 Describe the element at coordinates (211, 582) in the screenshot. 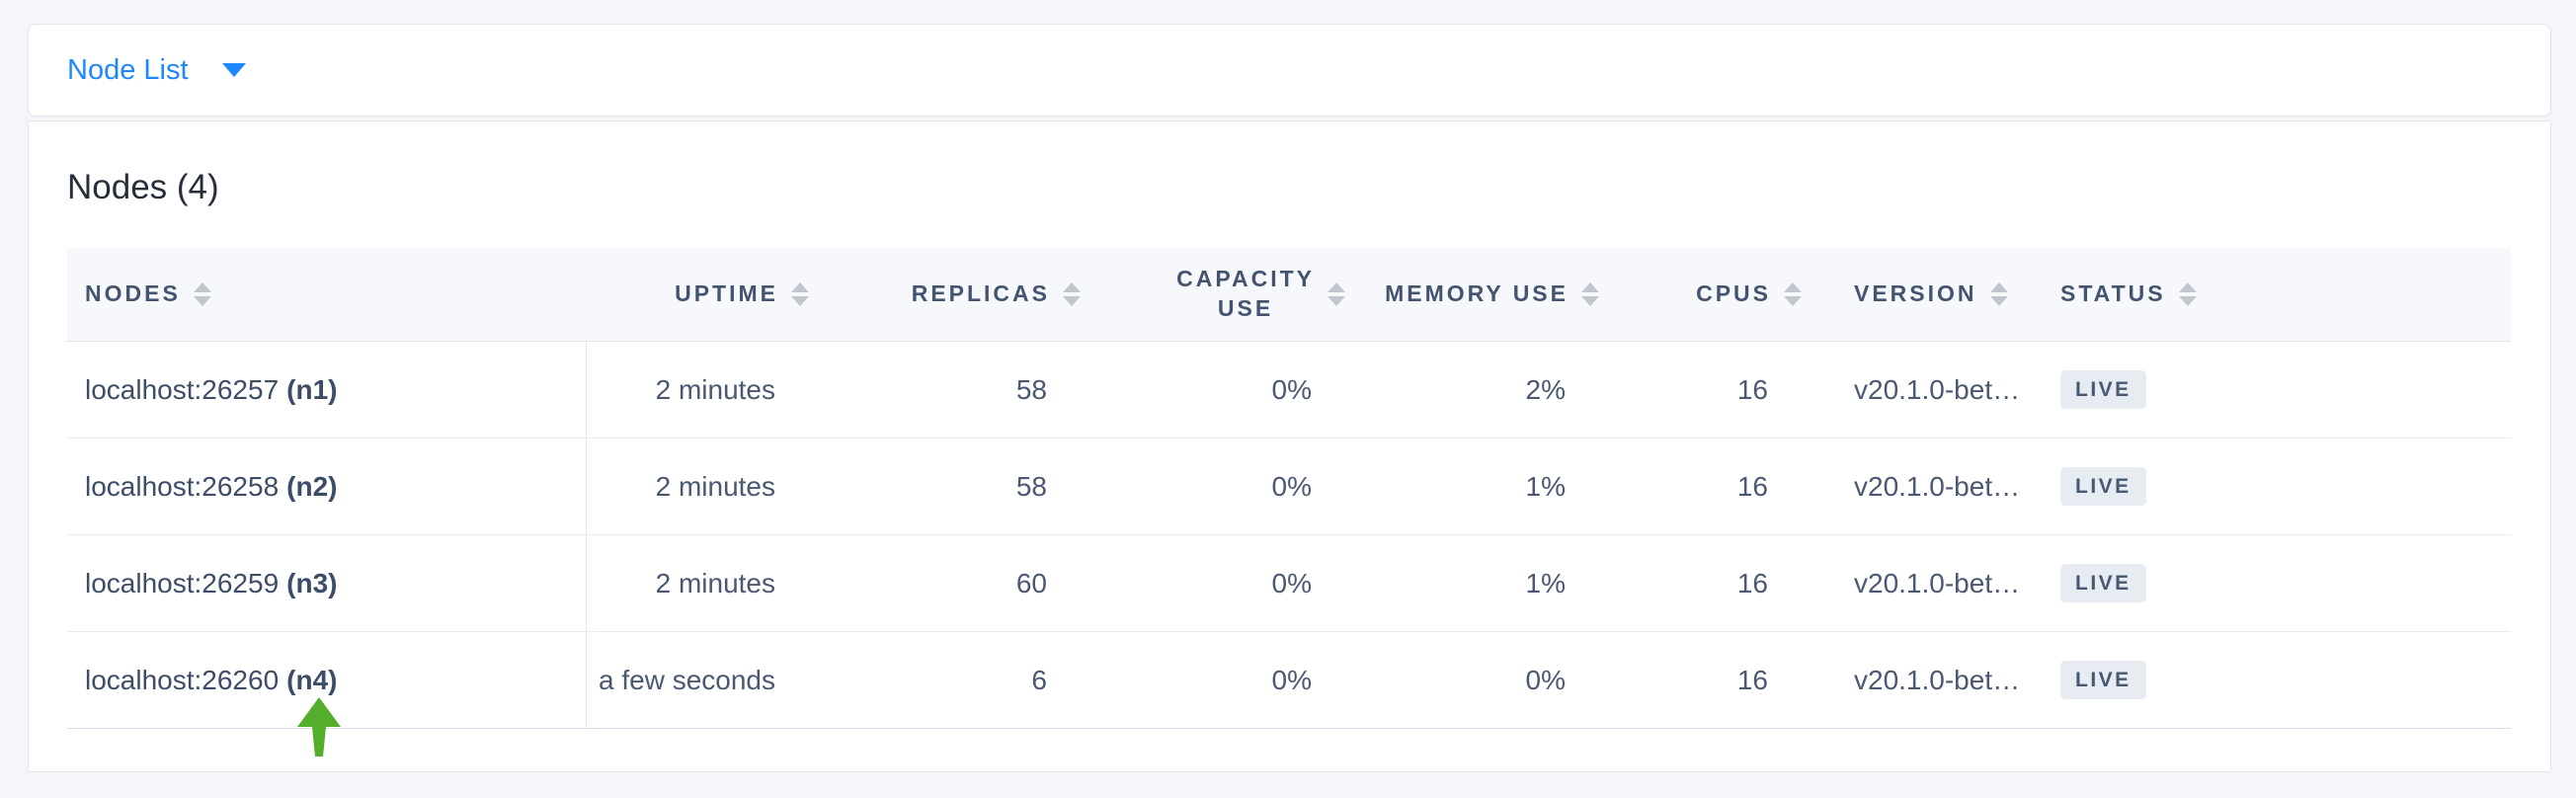

I see `node-address-link: localhost:26259 (n3)` at that location.